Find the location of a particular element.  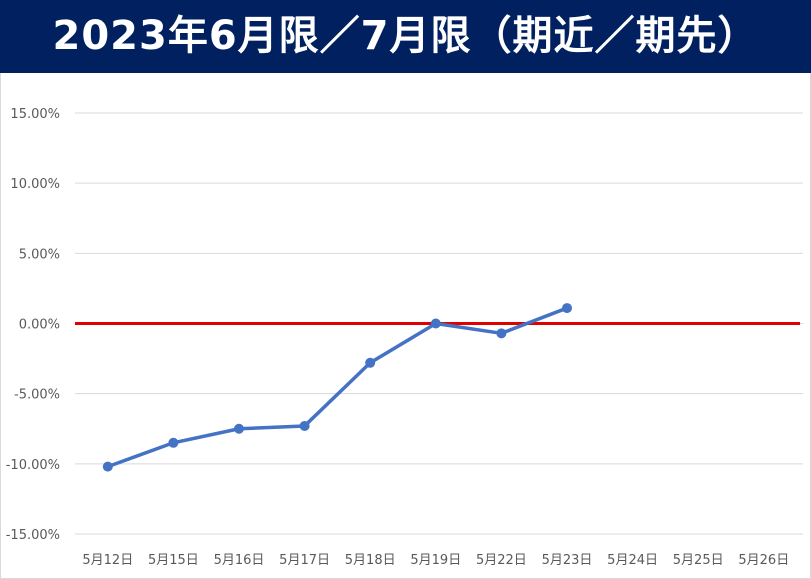

x-tick-label: 5月12日 is located at coordinates (107, 560).